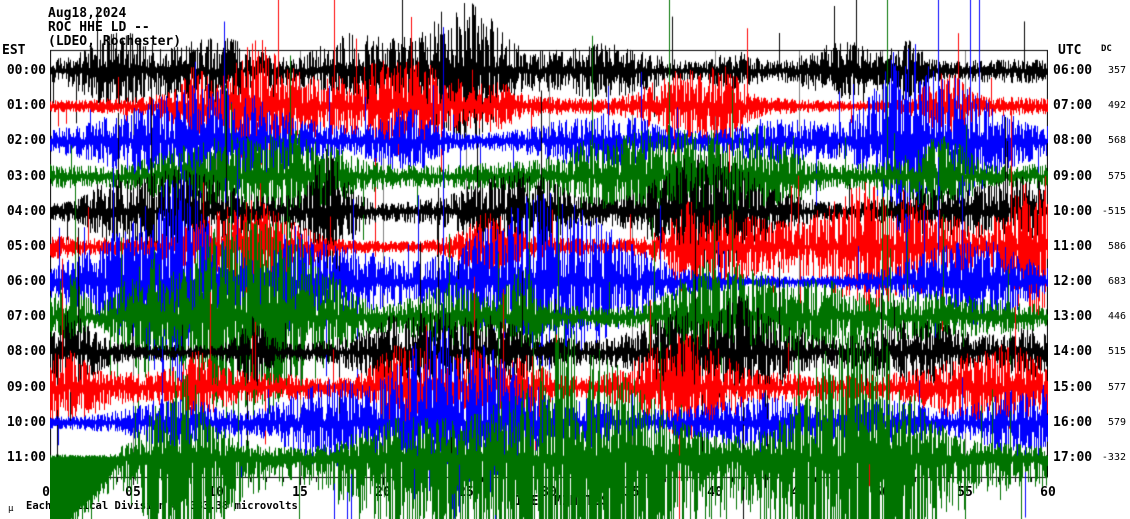 The width and height of the screenshot is (1130, 519). What do you see at coordinates (1073, 316) in the screenshot?
I see `utc-time-label: 13:00` at bounding box center [1073, 316].